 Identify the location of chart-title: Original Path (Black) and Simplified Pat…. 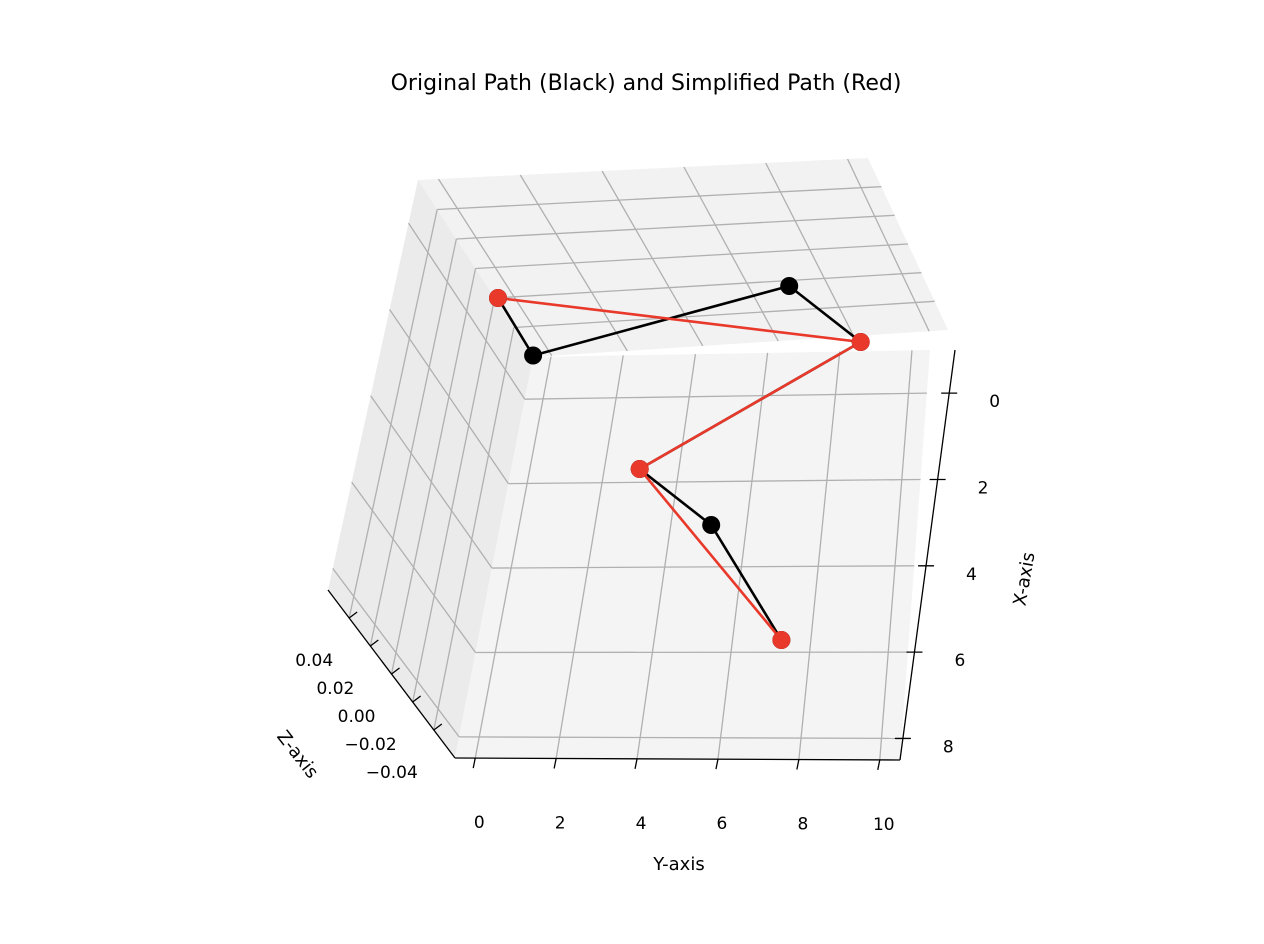
(646, 83).